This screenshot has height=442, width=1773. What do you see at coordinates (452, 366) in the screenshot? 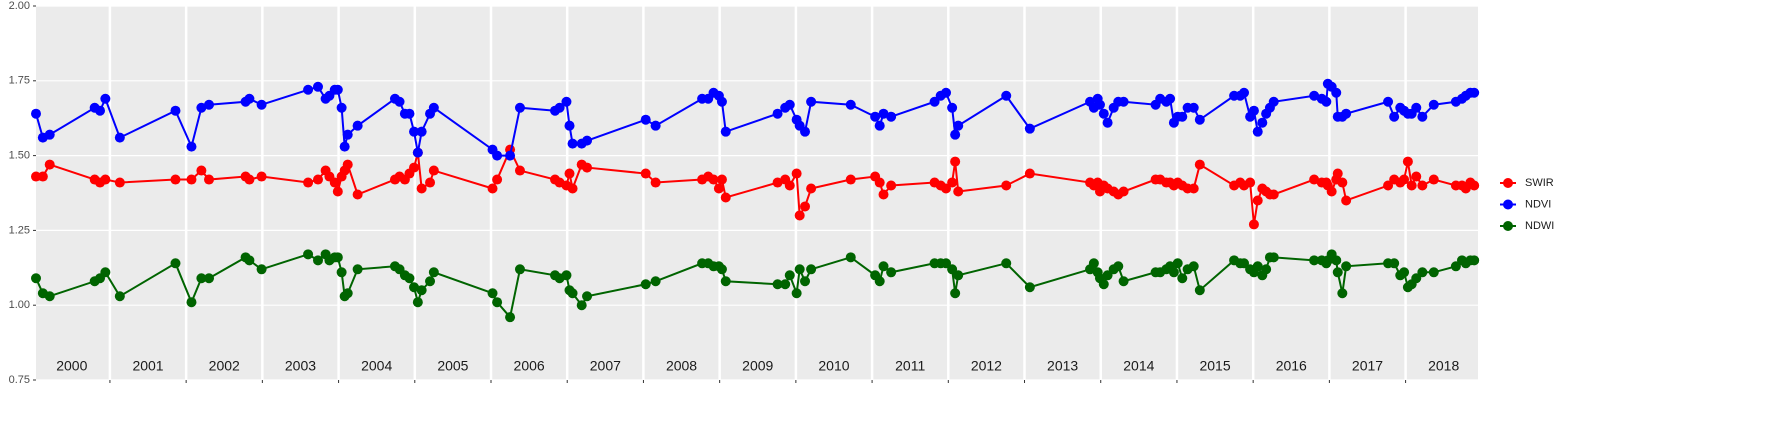
I see `year-label: 2005` at bounding box center [452, 366].